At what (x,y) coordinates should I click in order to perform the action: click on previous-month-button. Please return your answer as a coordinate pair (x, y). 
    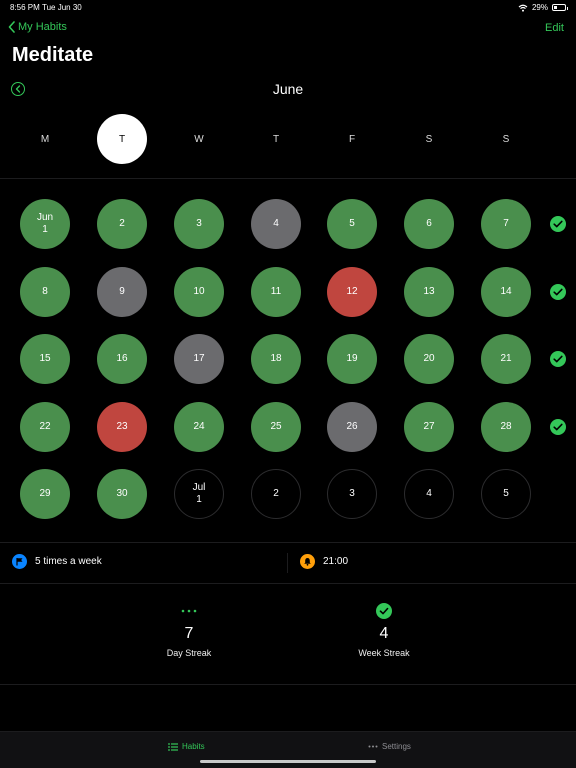
    Looking at the image, I should click on (18, 89).